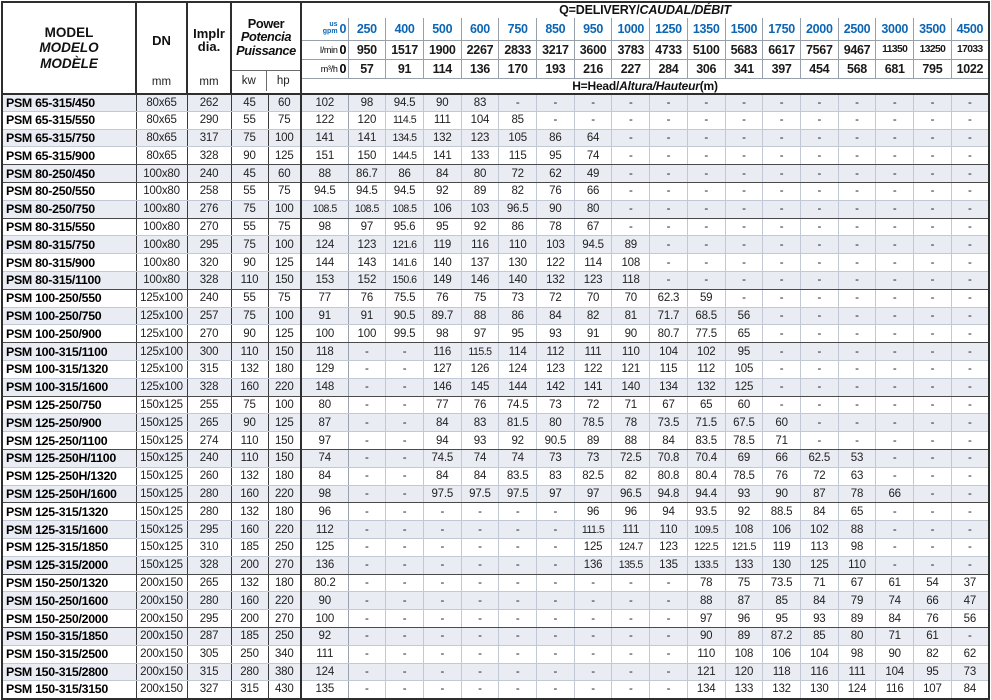 This screenshot has width=991, height=700. What do you see at coordinates (781, 547) in the screenshot?
I see `head-value: 119` at bounding box center [781, 547].